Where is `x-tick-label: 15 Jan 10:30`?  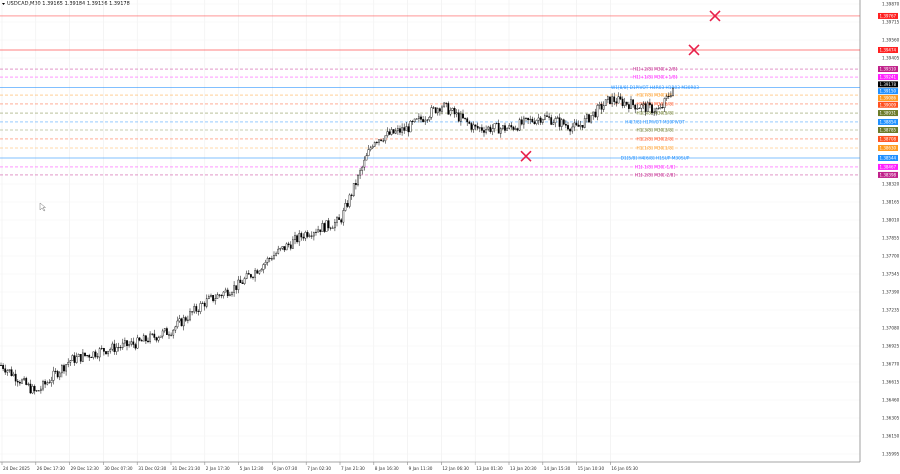 x-tick-label: 15 Jan 10:30 is located at coordinates (591, 468).